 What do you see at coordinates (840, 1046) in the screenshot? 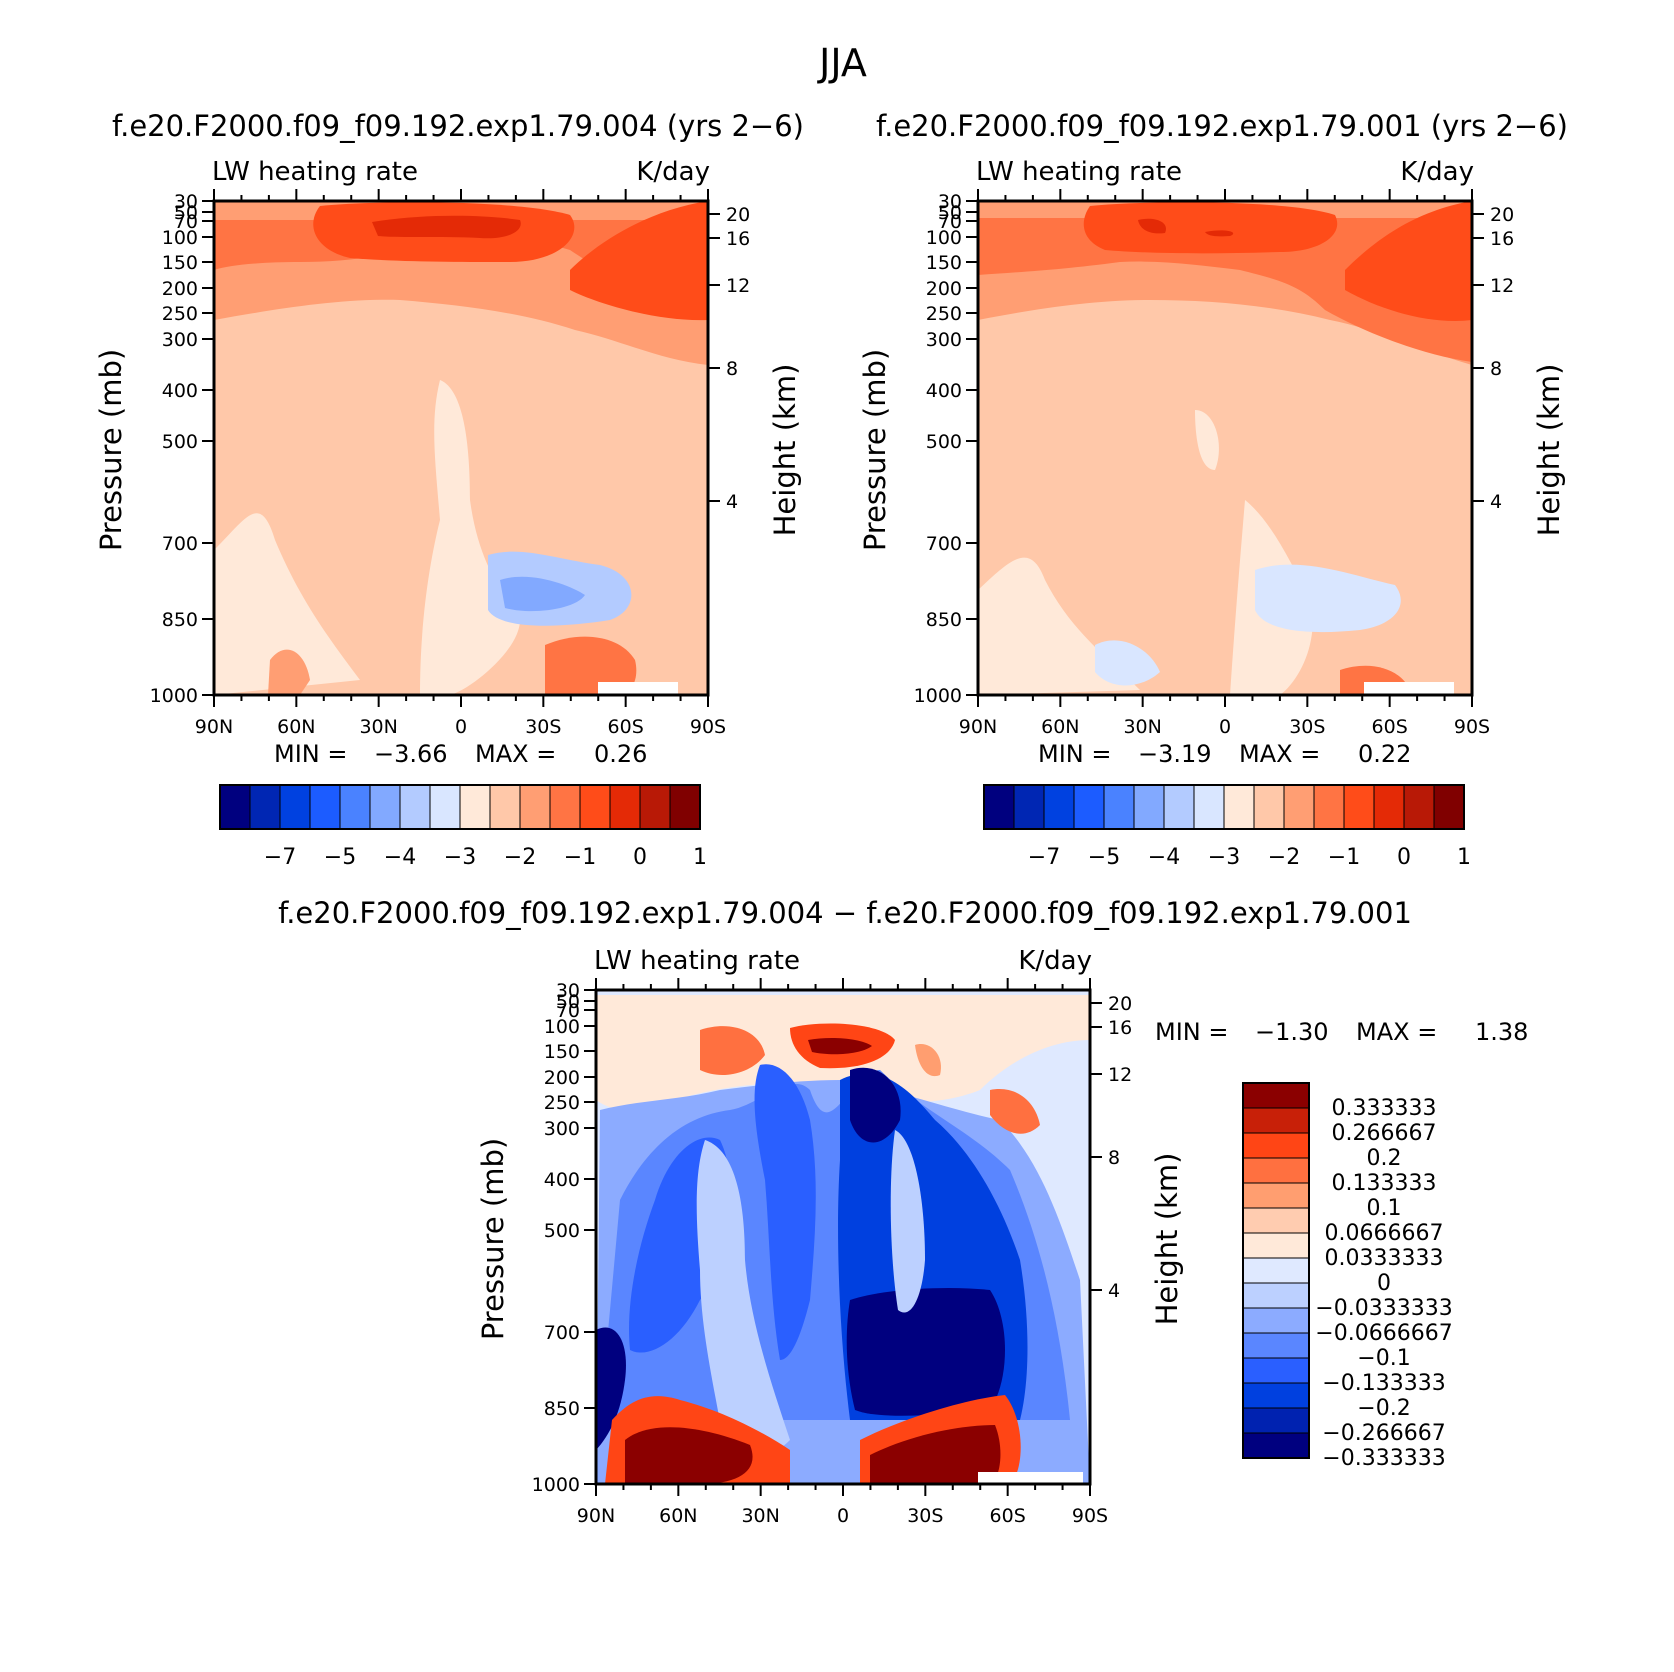
I see `panel-c-contour-upper-warm-peak` at bounding box center [840, 1046].